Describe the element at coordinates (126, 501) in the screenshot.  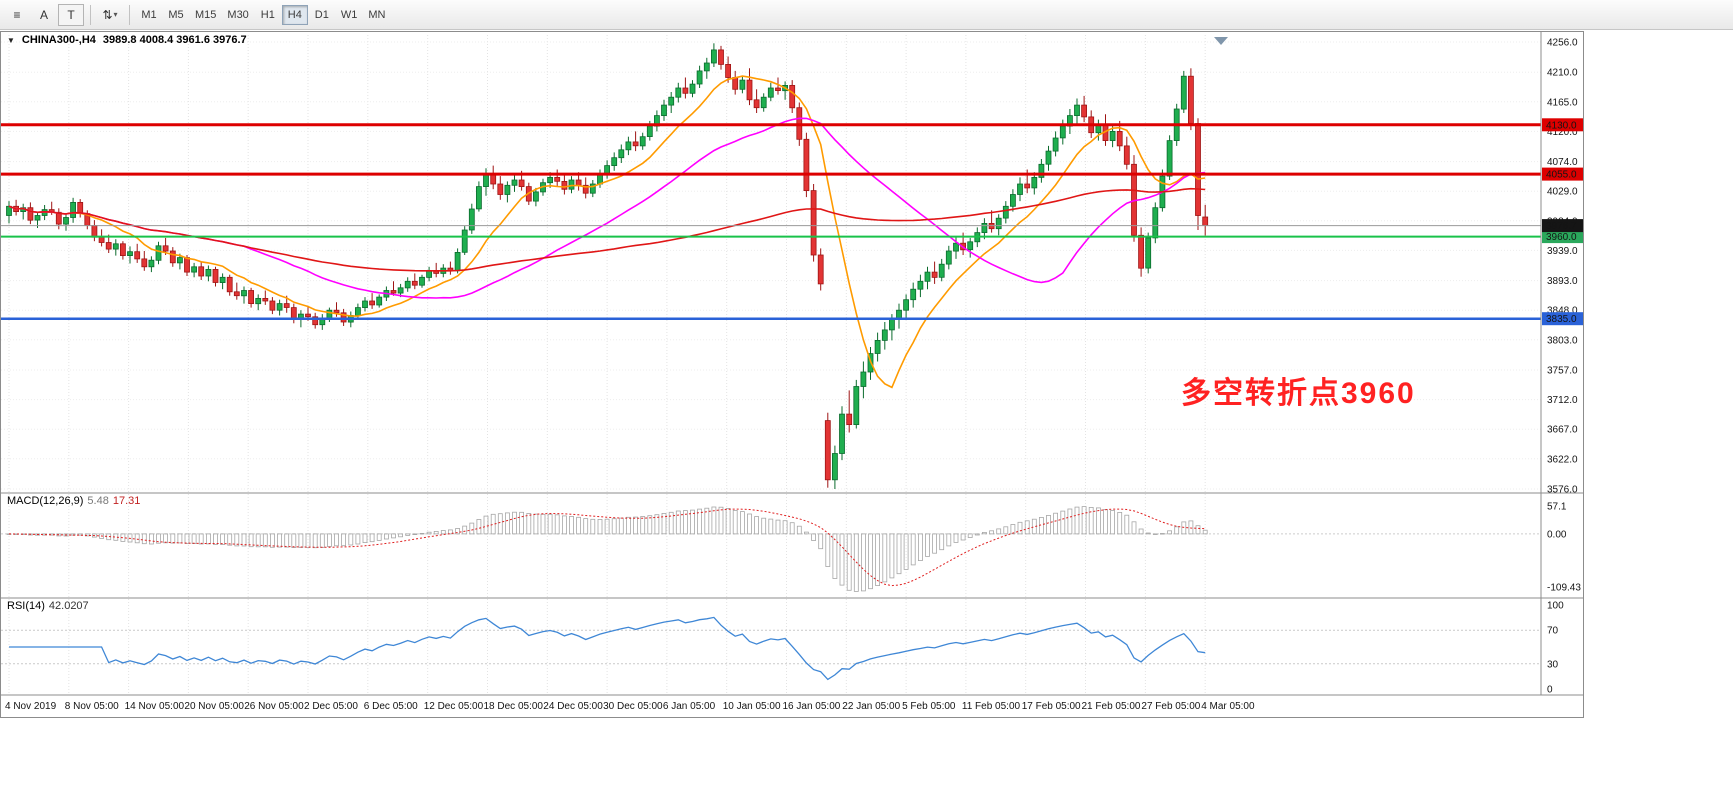
I see `macd-signal-value: 17.31` at that location.